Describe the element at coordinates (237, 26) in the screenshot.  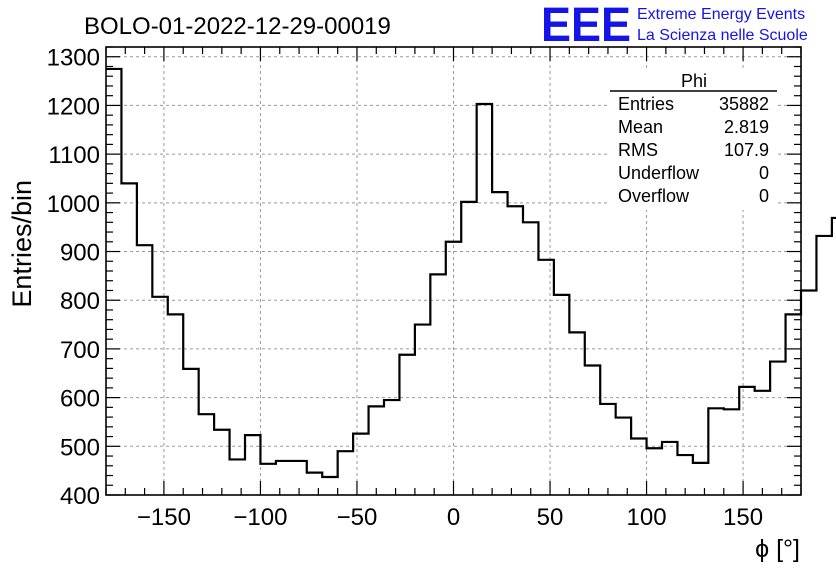
I see `chart-title: BOLO-01-2022-12-29-00019` at that location.